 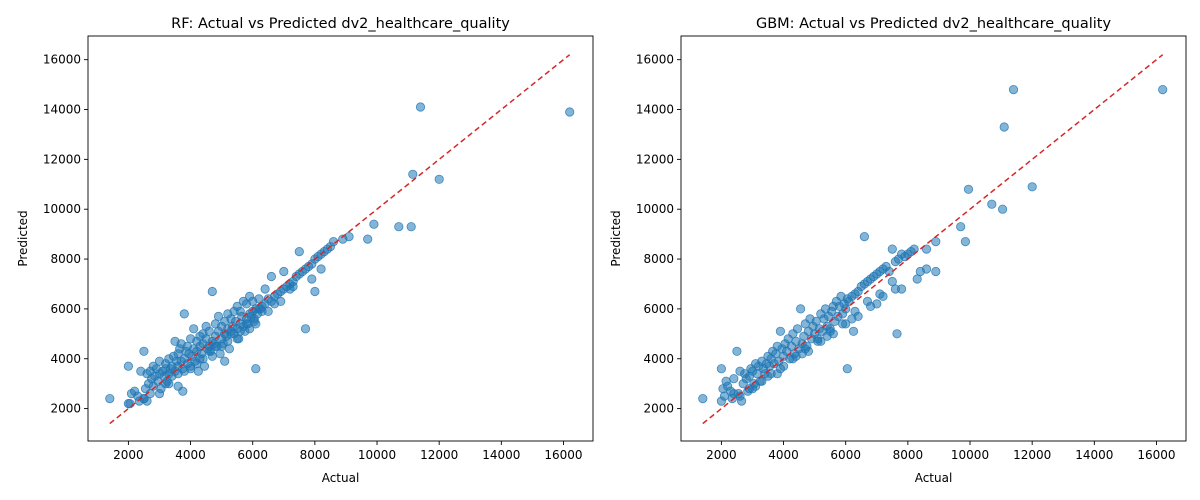 What do you see at coordinates (655, 60) in the screenshot?
I see `y-tick-label: 16000` at bounding box center [655, 60].